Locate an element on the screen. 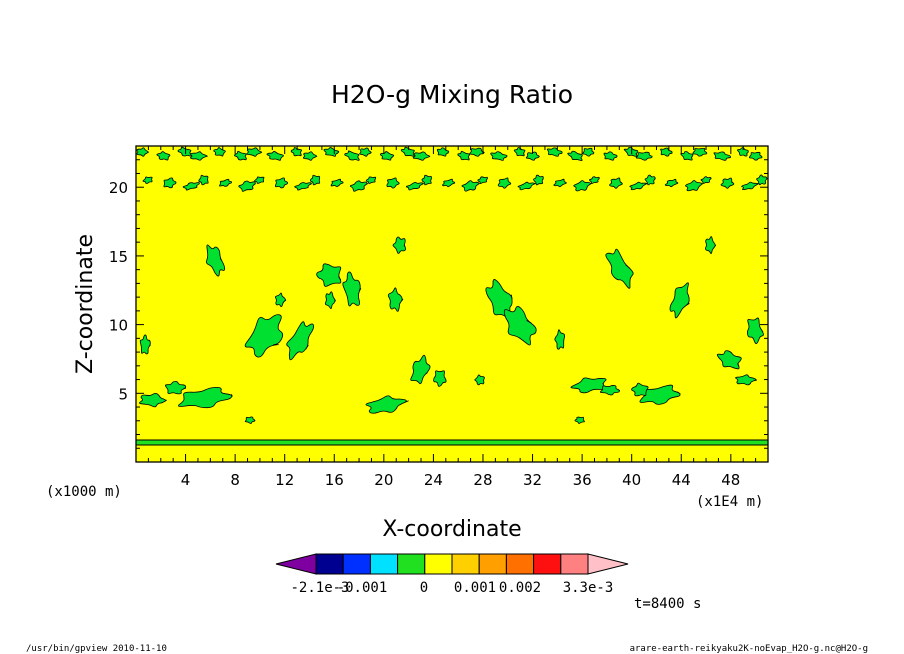 This screenshot has height=654, width=904. x-tick-label: 48 is located at coordinates (730, 480).